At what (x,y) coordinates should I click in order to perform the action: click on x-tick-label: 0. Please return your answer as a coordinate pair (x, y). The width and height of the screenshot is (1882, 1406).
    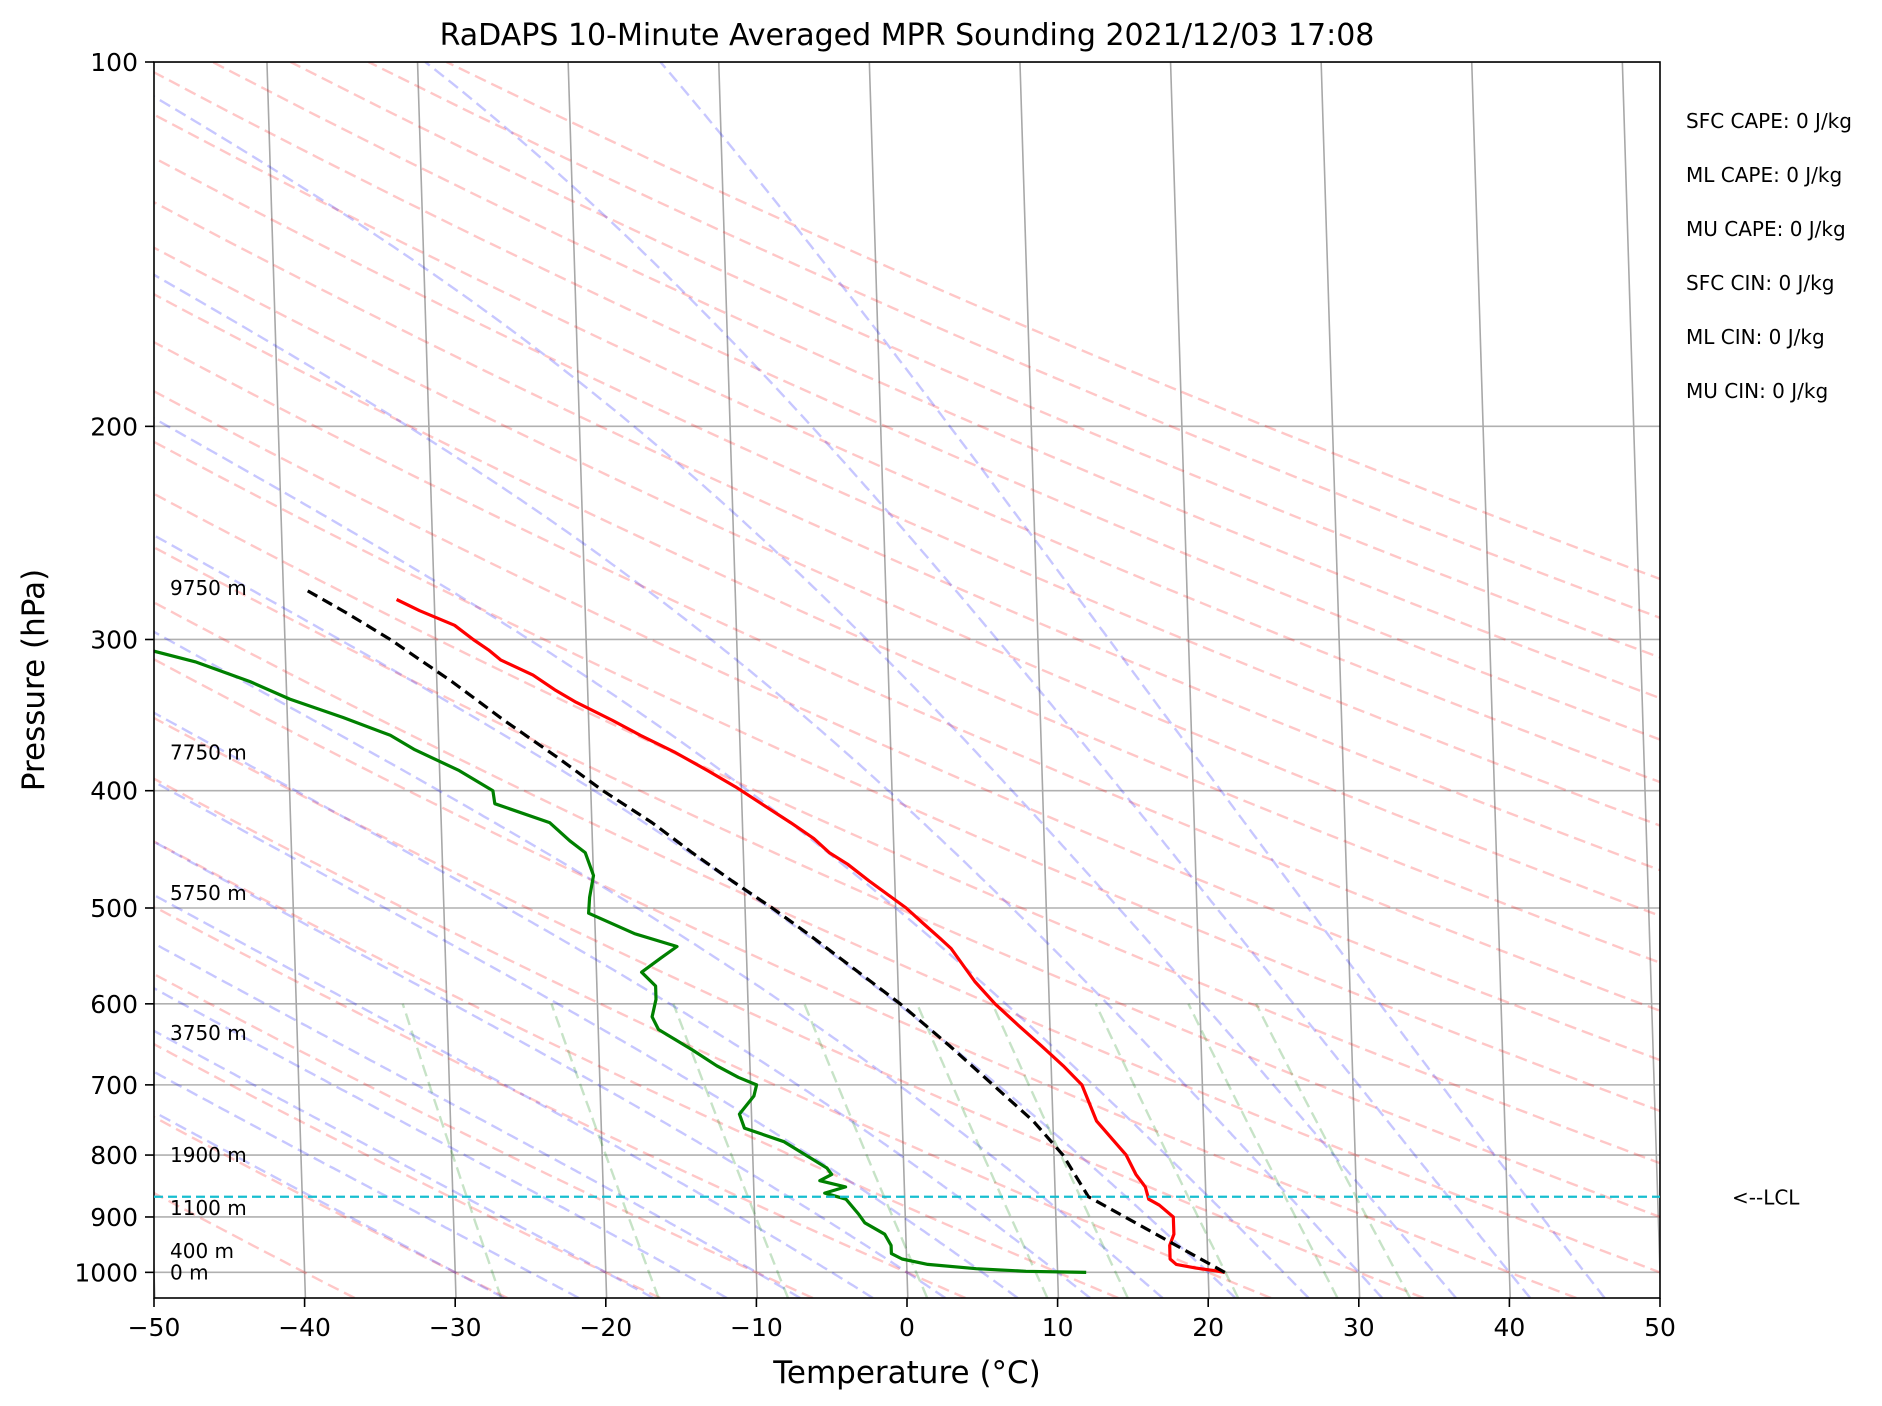
    Looking at the image, I should click on (907, 1327).